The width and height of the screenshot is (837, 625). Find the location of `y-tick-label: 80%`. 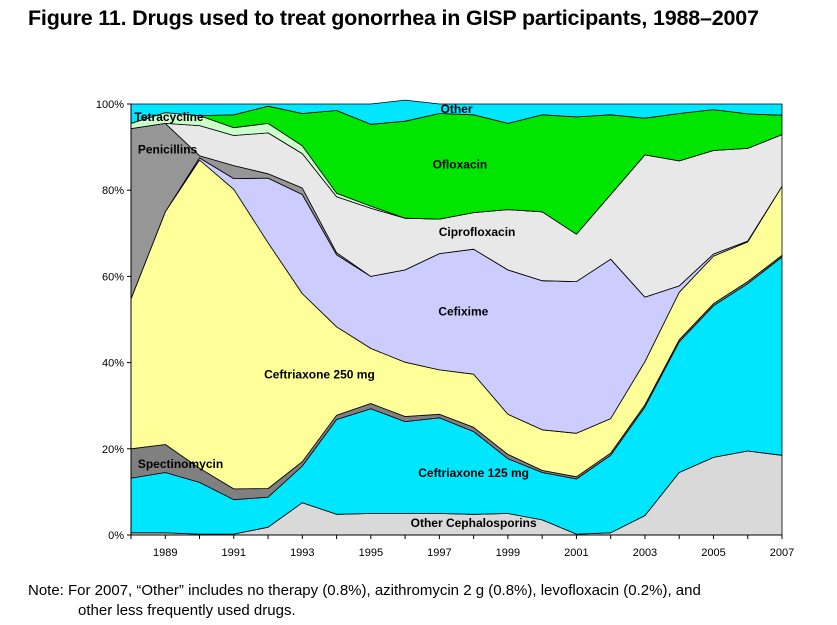

y-tick-label: 80% is located at coordinates (113, 191).